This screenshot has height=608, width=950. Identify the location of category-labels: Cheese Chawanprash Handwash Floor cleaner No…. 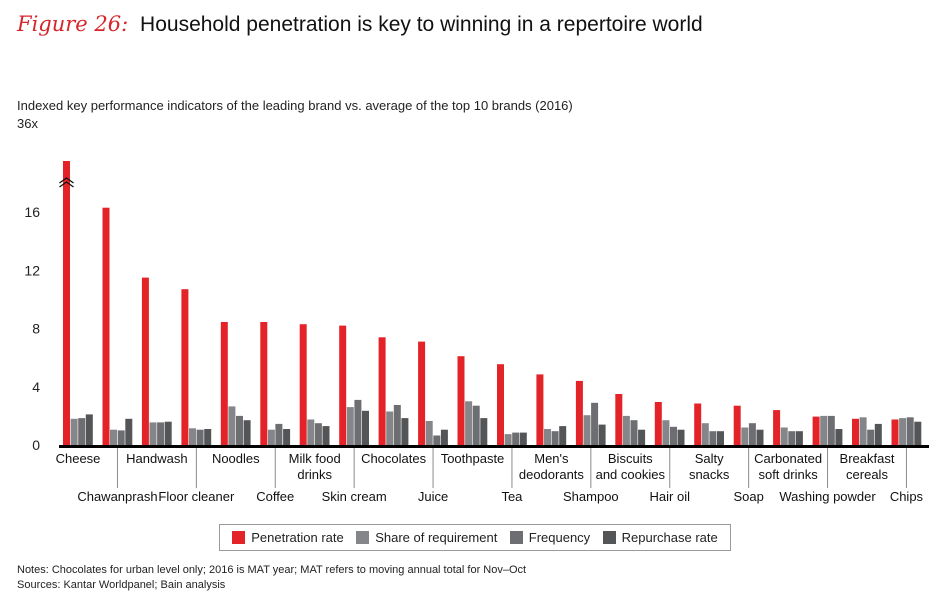
(490, 476).